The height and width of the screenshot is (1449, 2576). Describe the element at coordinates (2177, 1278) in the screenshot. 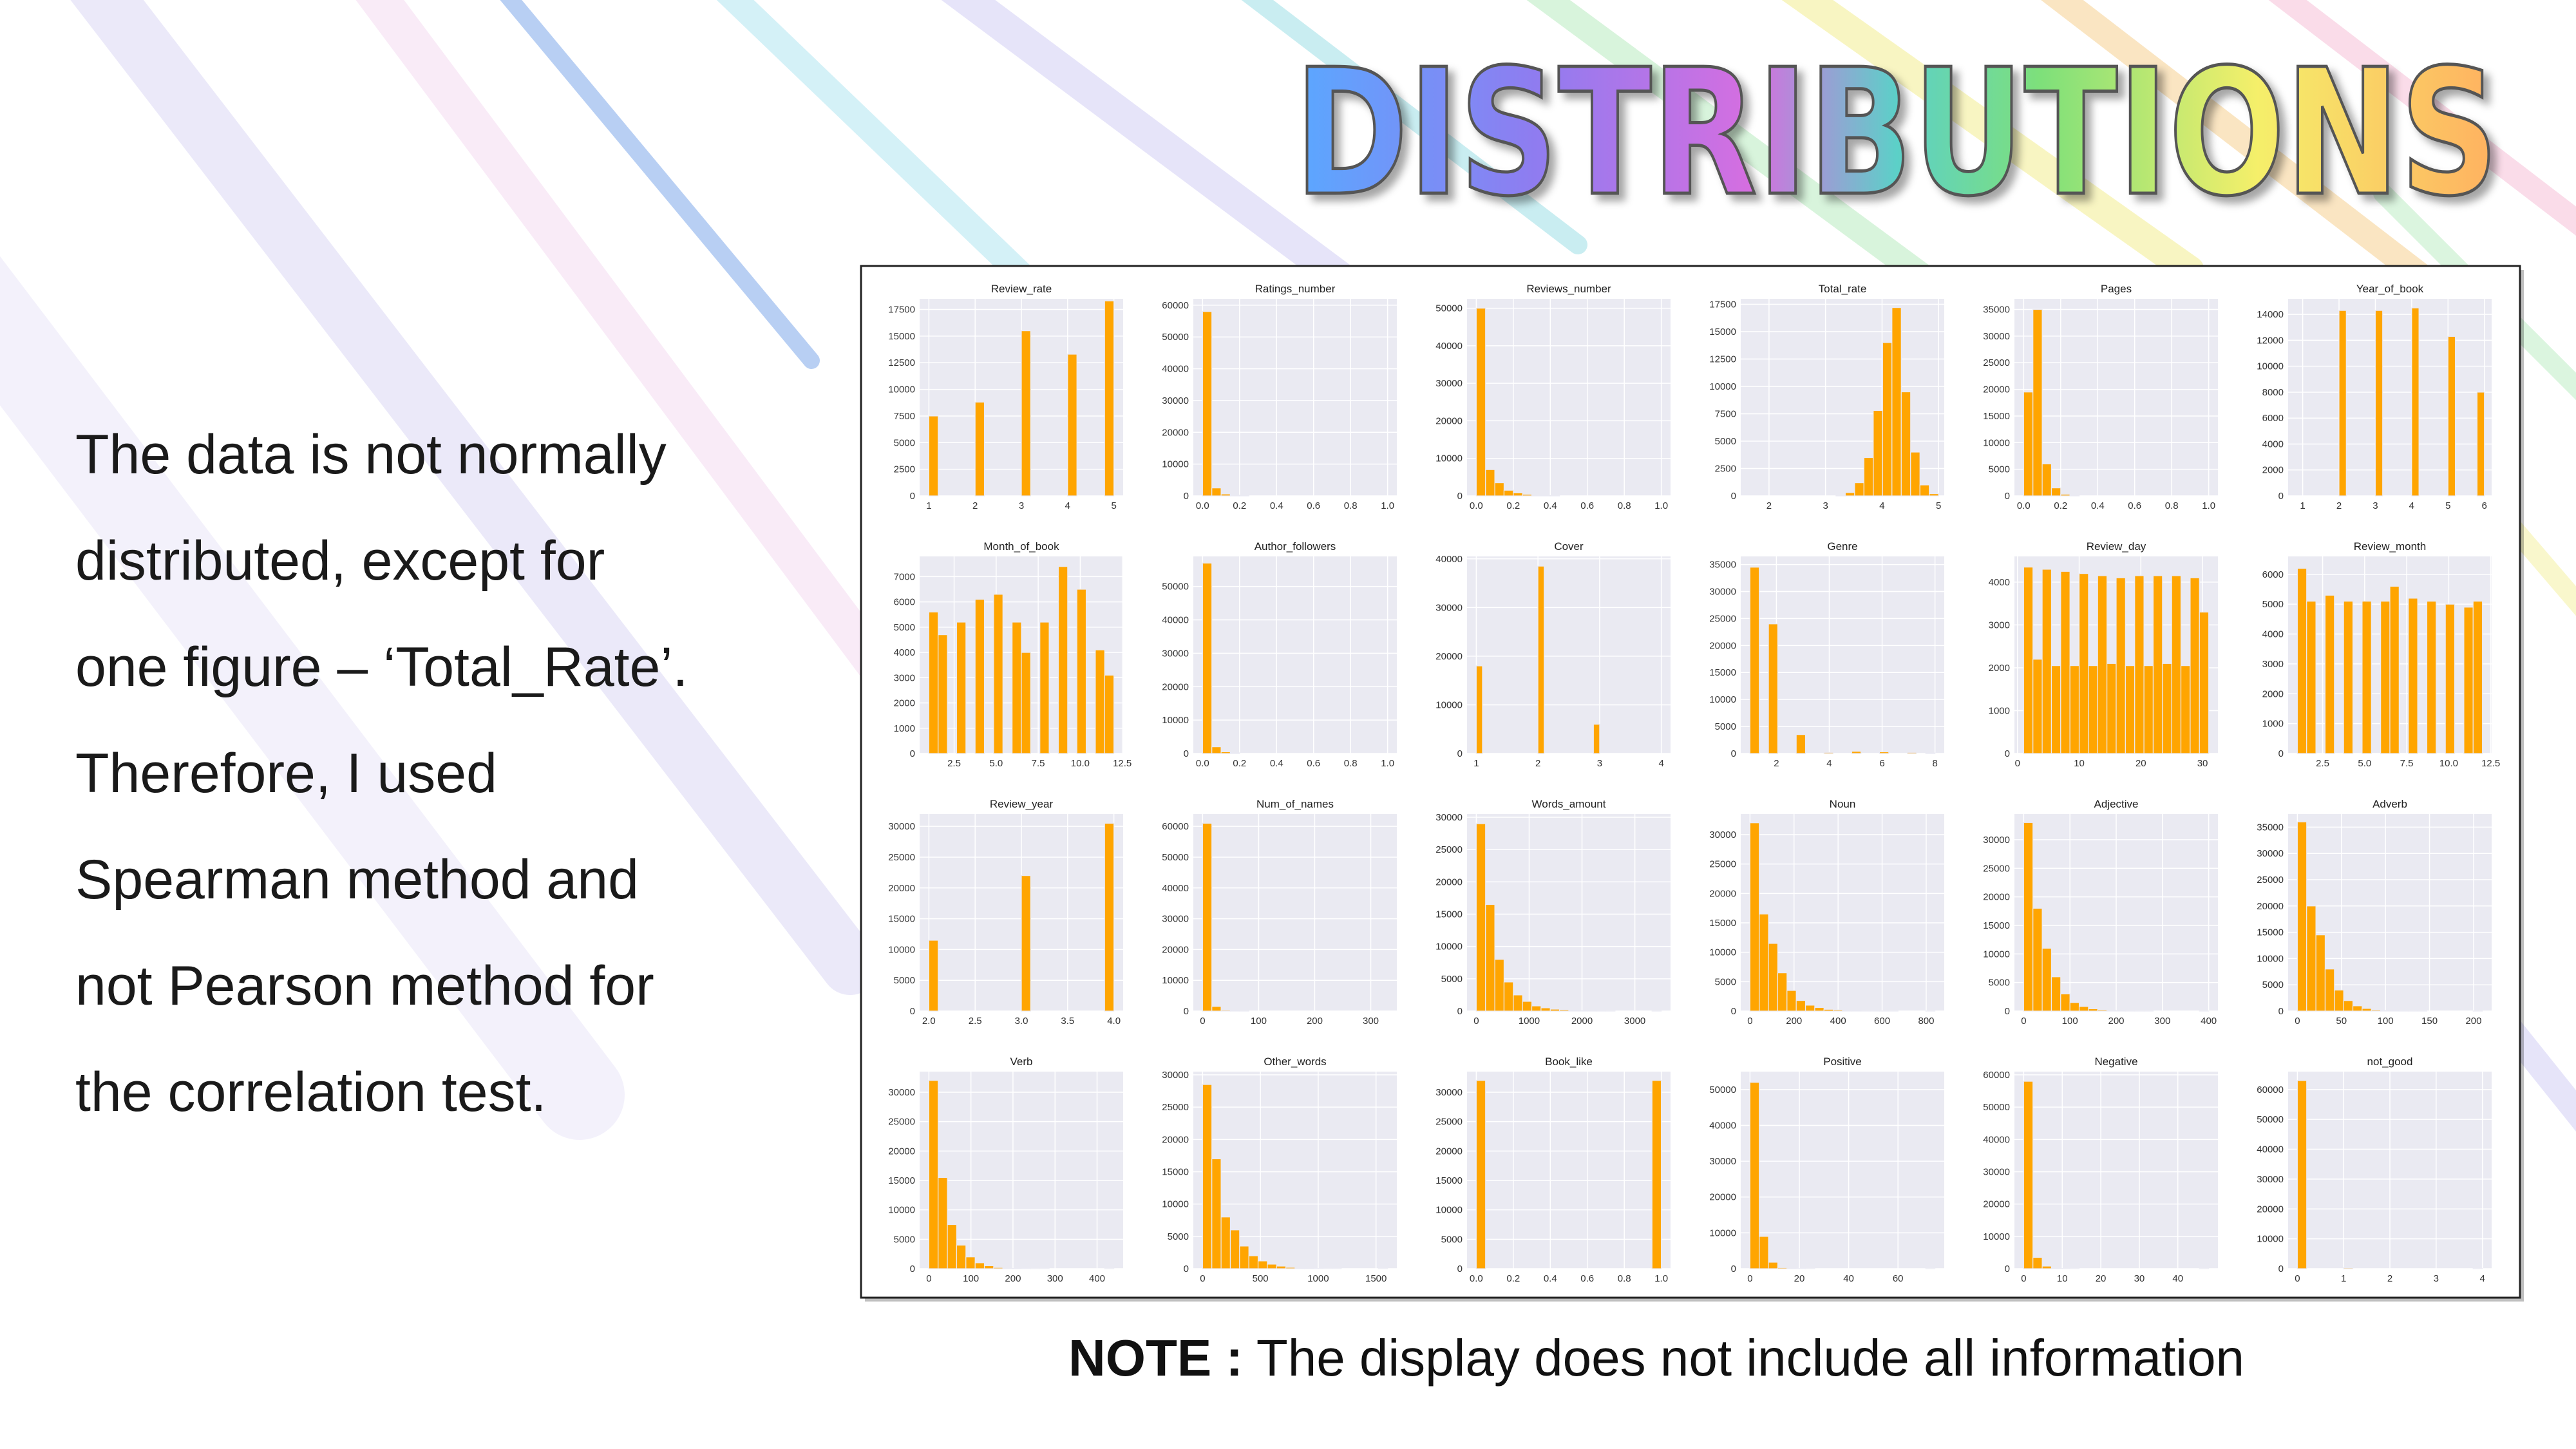

I see `x-tick-label: 40` at that location.